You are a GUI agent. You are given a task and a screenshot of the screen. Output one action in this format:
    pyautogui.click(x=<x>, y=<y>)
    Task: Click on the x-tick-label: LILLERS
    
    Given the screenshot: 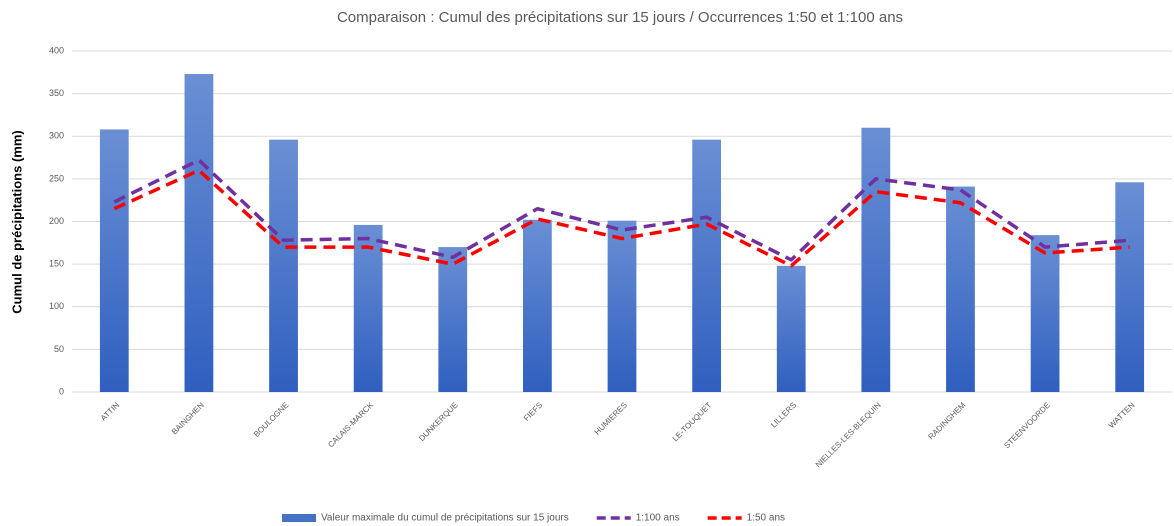 What is the action you would take?
    pyautogui.click(x=783, y=415)
    